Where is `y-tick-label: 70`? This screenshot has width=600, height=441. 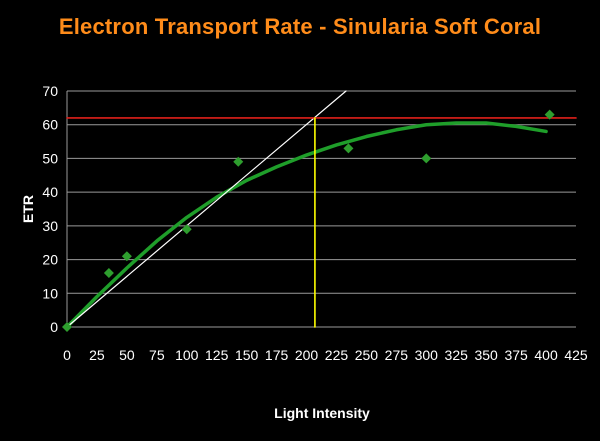 y-tick-label: 70 is located at coordinates (50, 91).